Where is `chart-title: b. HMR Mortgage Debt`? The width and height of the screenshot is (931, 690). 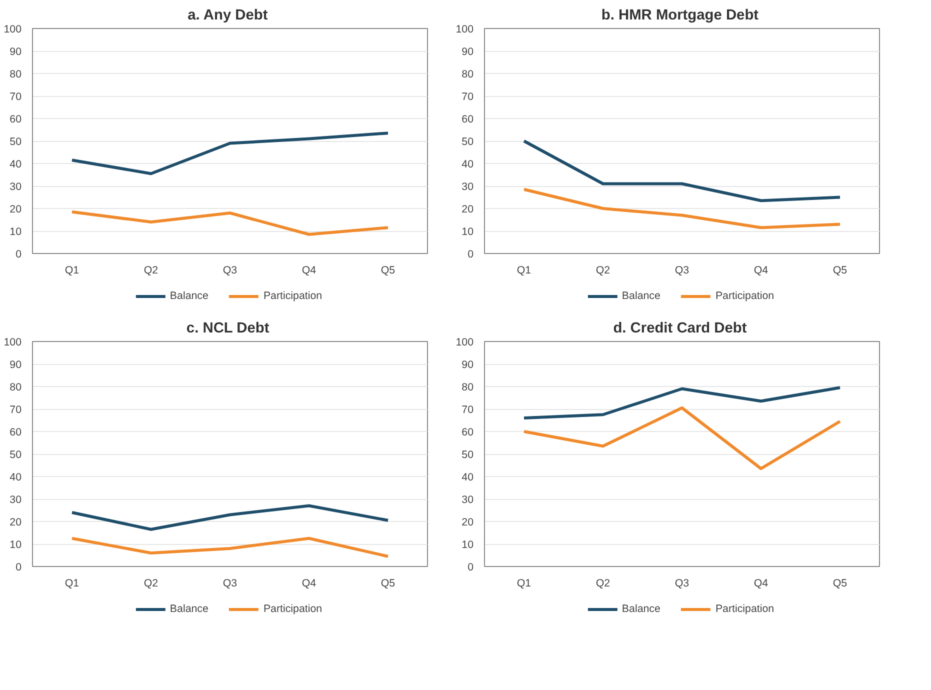 chart-title: b. HMR Mortgage Debt is located at coordinates (680, 16).